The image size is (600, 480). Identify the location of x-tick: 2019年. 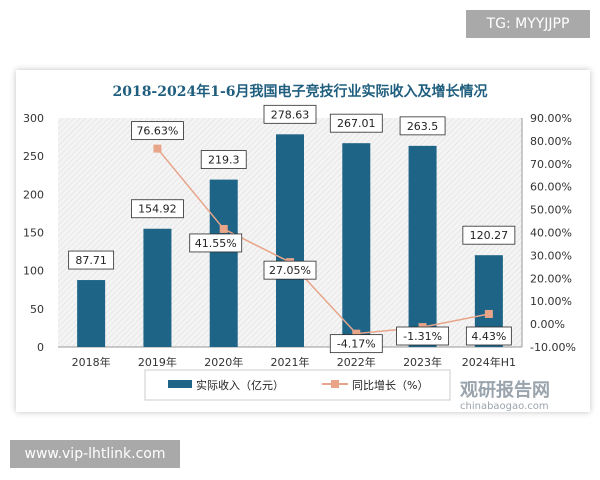
(157, 362).